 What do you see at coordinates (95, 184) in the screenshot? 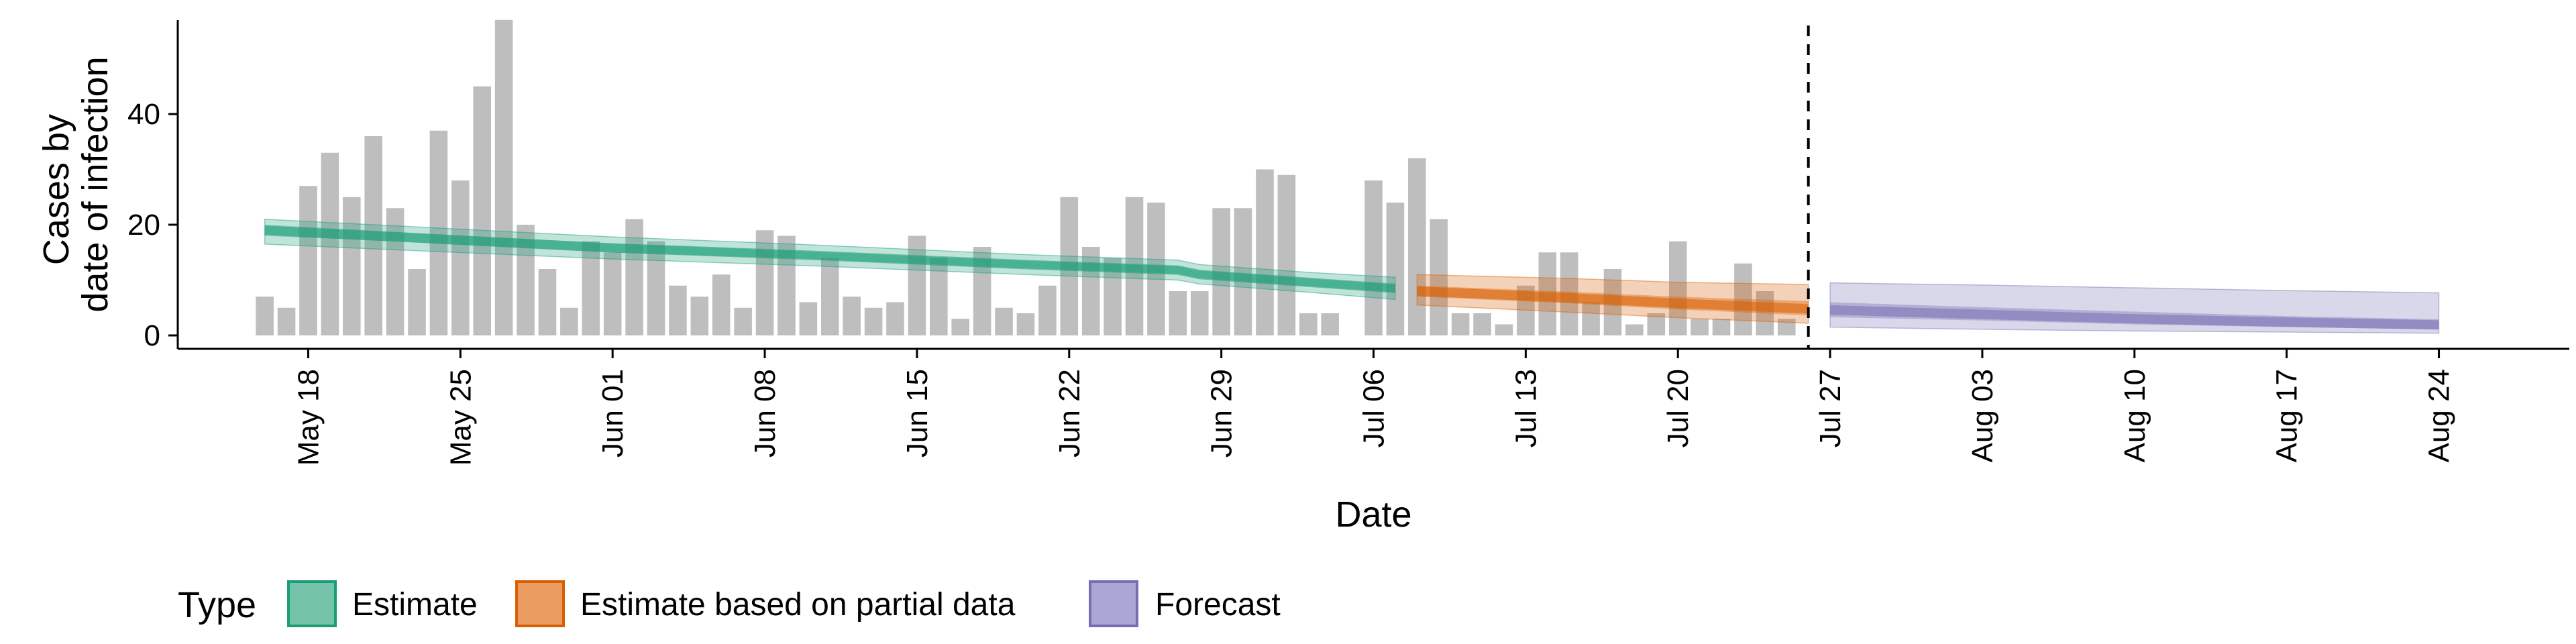
I see `y-axis-title-line-2: date of infection` at bounding box center [95, 184].